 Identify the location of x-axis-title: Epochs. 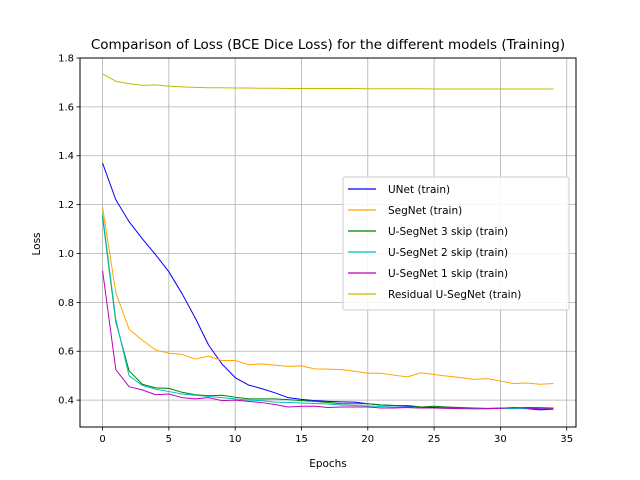
(328, 464).